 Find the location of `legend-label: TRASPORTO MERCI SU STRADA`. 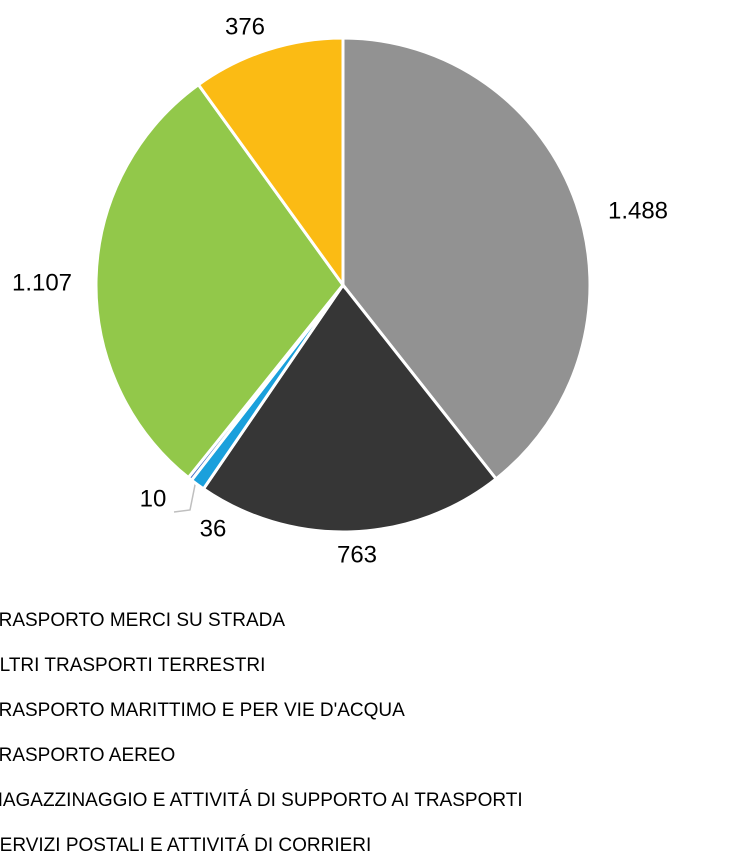

legend-label: TRASPORTO MERCI SU STRADA is located at coordinates (142, 620).